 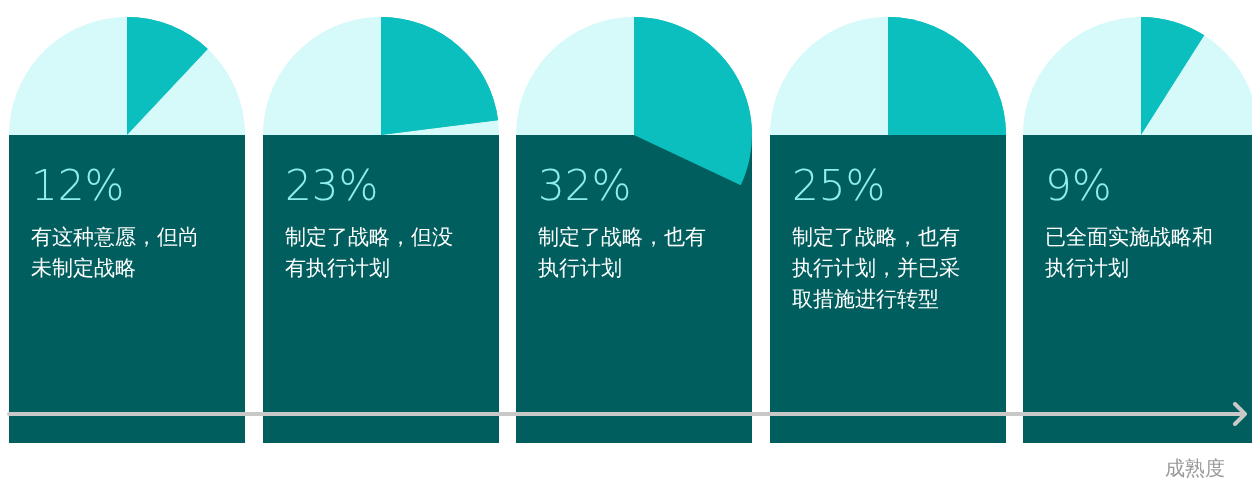 What do you see at coordinates (875, 268) in the screenshot?
I see `text: 制定了战略，也有执行计划，并已采取措施进行转型` at bounding box center [875, 268].